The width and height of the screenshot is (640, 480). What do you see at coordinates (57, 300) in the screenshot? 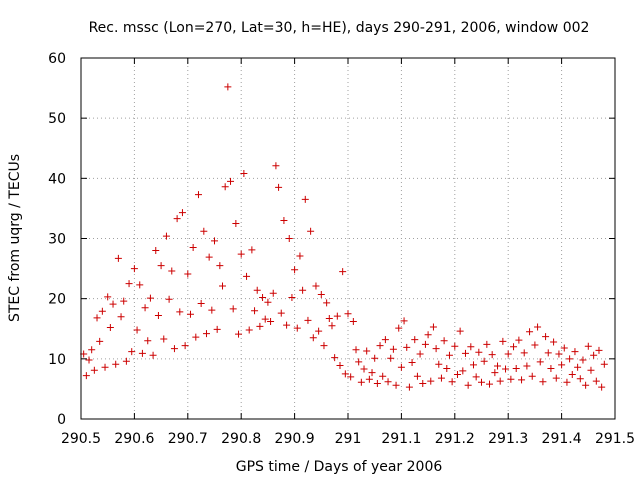
I see `y-tick-label: 20` at bounding box center [57, 300].